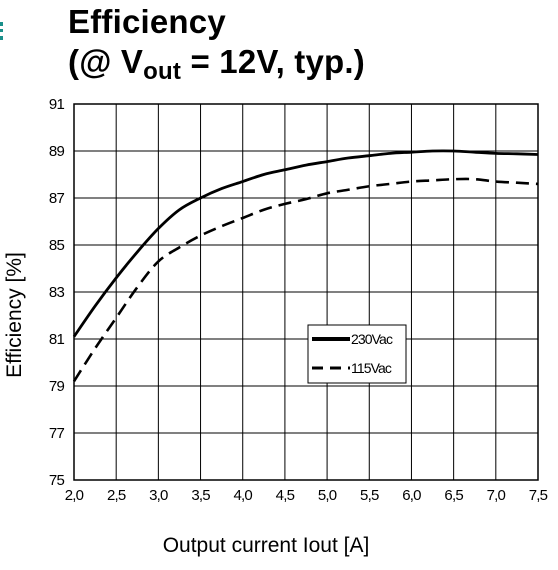 The image size is (558, 570). Describe the element at coordinates (57, 339) in the screenshot. I see `y-tick-label: 81` at that location.